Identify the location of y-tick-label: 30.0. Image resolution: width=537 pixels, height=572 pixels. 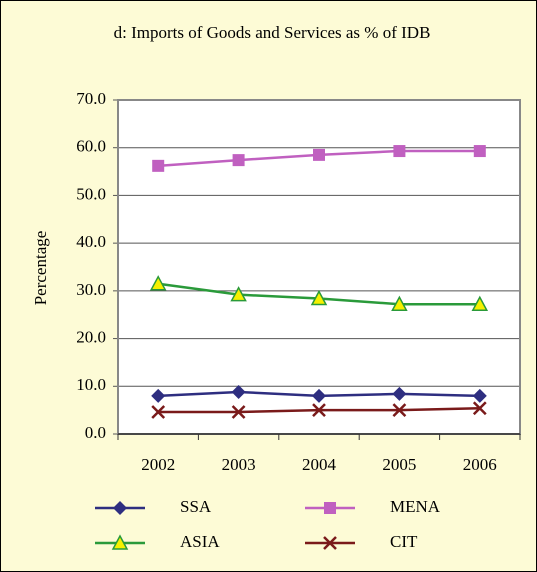
(91, 289).